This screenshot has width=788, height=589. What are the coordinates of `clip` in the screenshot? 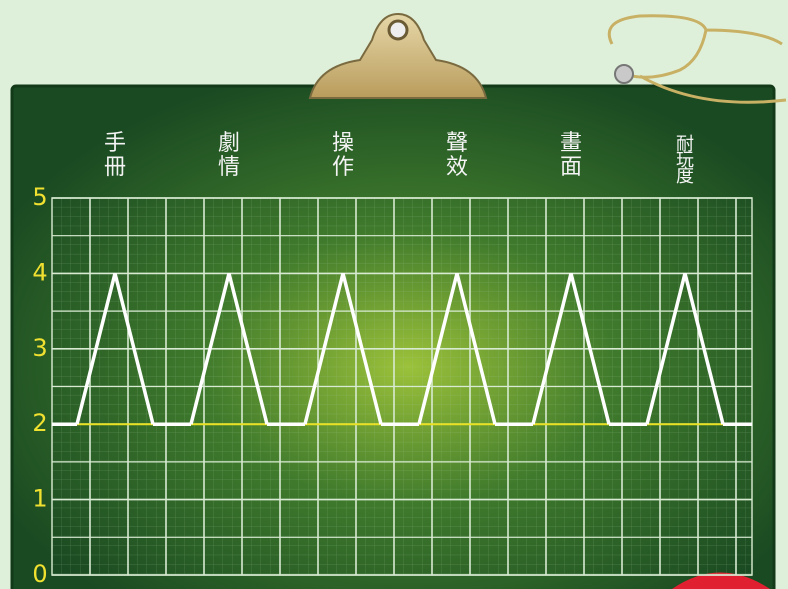 It's located at (398, 55).